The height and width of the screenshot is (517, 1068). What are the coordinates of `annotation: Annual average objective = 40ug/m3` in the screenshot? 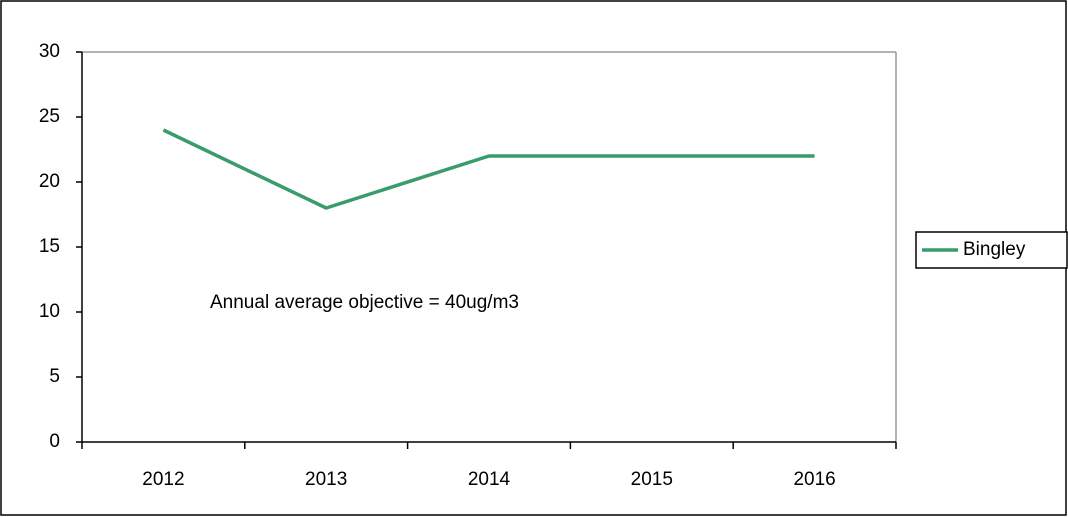 It's located at (364, 302).